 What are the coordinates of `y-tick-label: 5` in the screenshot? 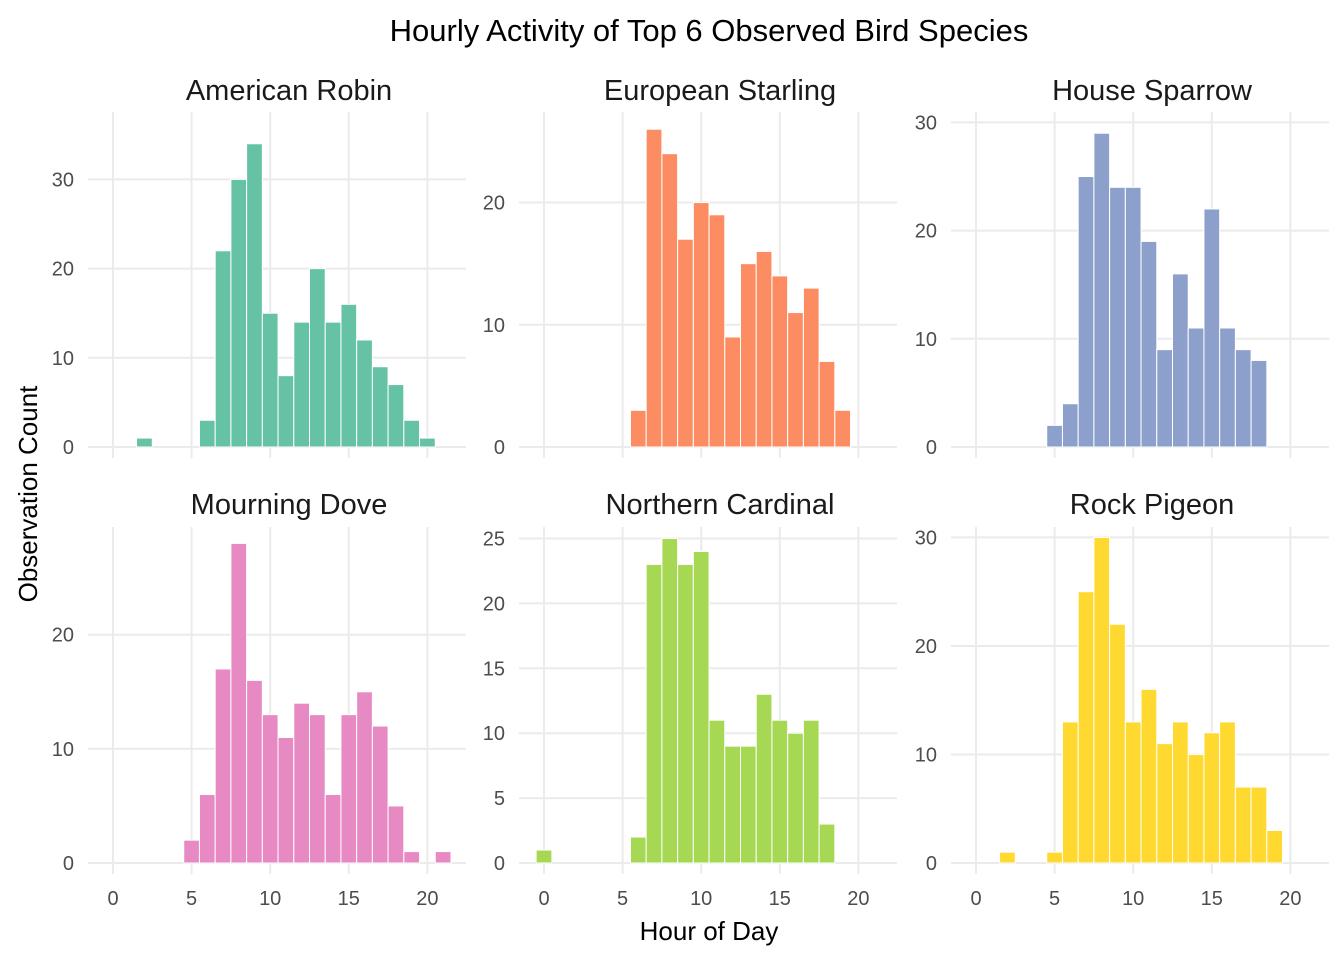 It's located at (499, 799).